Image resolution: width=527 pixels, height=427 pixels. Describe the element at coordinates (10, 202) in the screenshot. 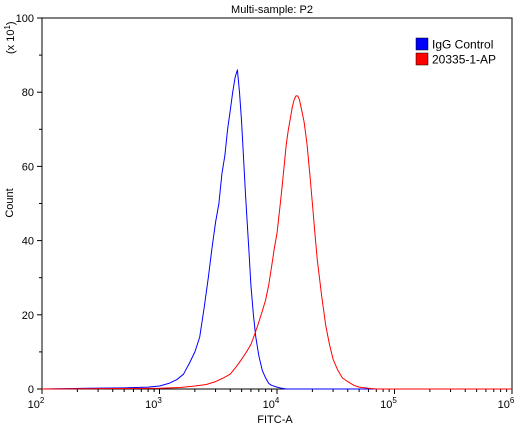

I see `y-axis-label: Count` at that location.